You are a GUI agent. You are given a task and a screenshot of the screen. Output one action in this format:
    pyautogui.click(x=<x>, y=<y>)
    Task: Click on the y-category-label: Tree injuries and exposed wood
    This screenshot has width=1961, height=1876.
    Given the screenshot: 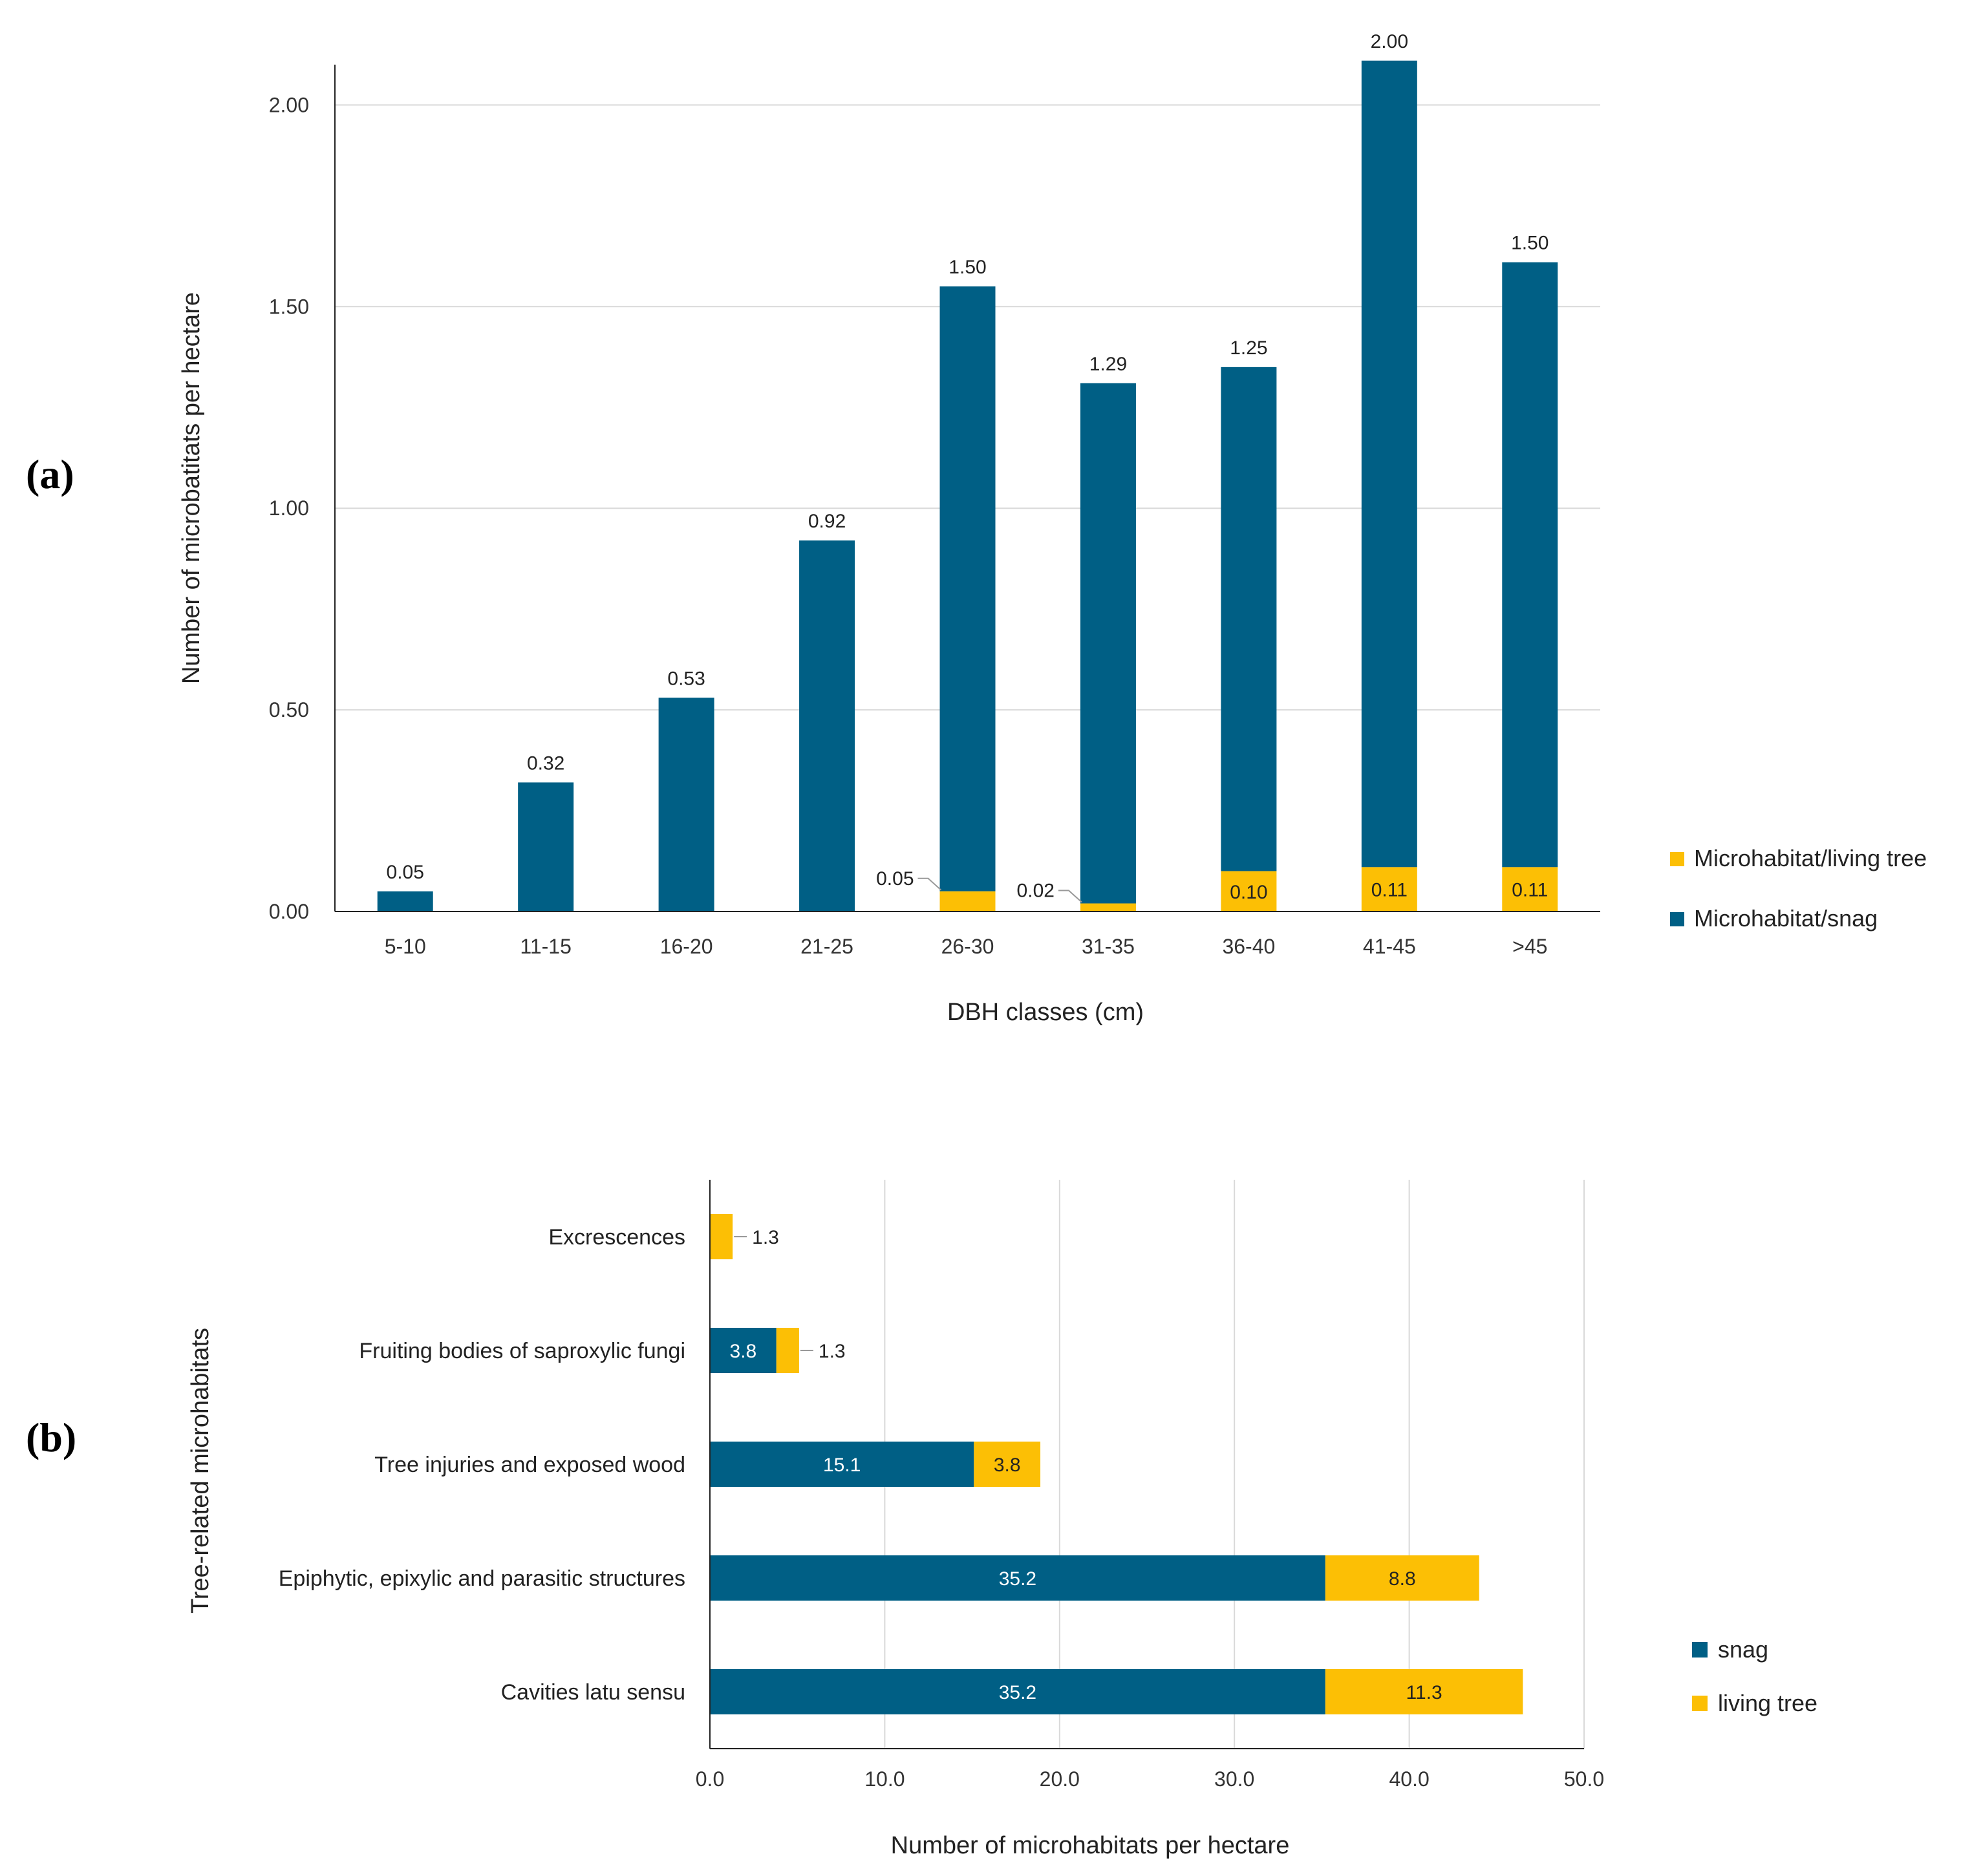 What is the action you would take?
    pyautogui.click(x=529, y=1465)
    